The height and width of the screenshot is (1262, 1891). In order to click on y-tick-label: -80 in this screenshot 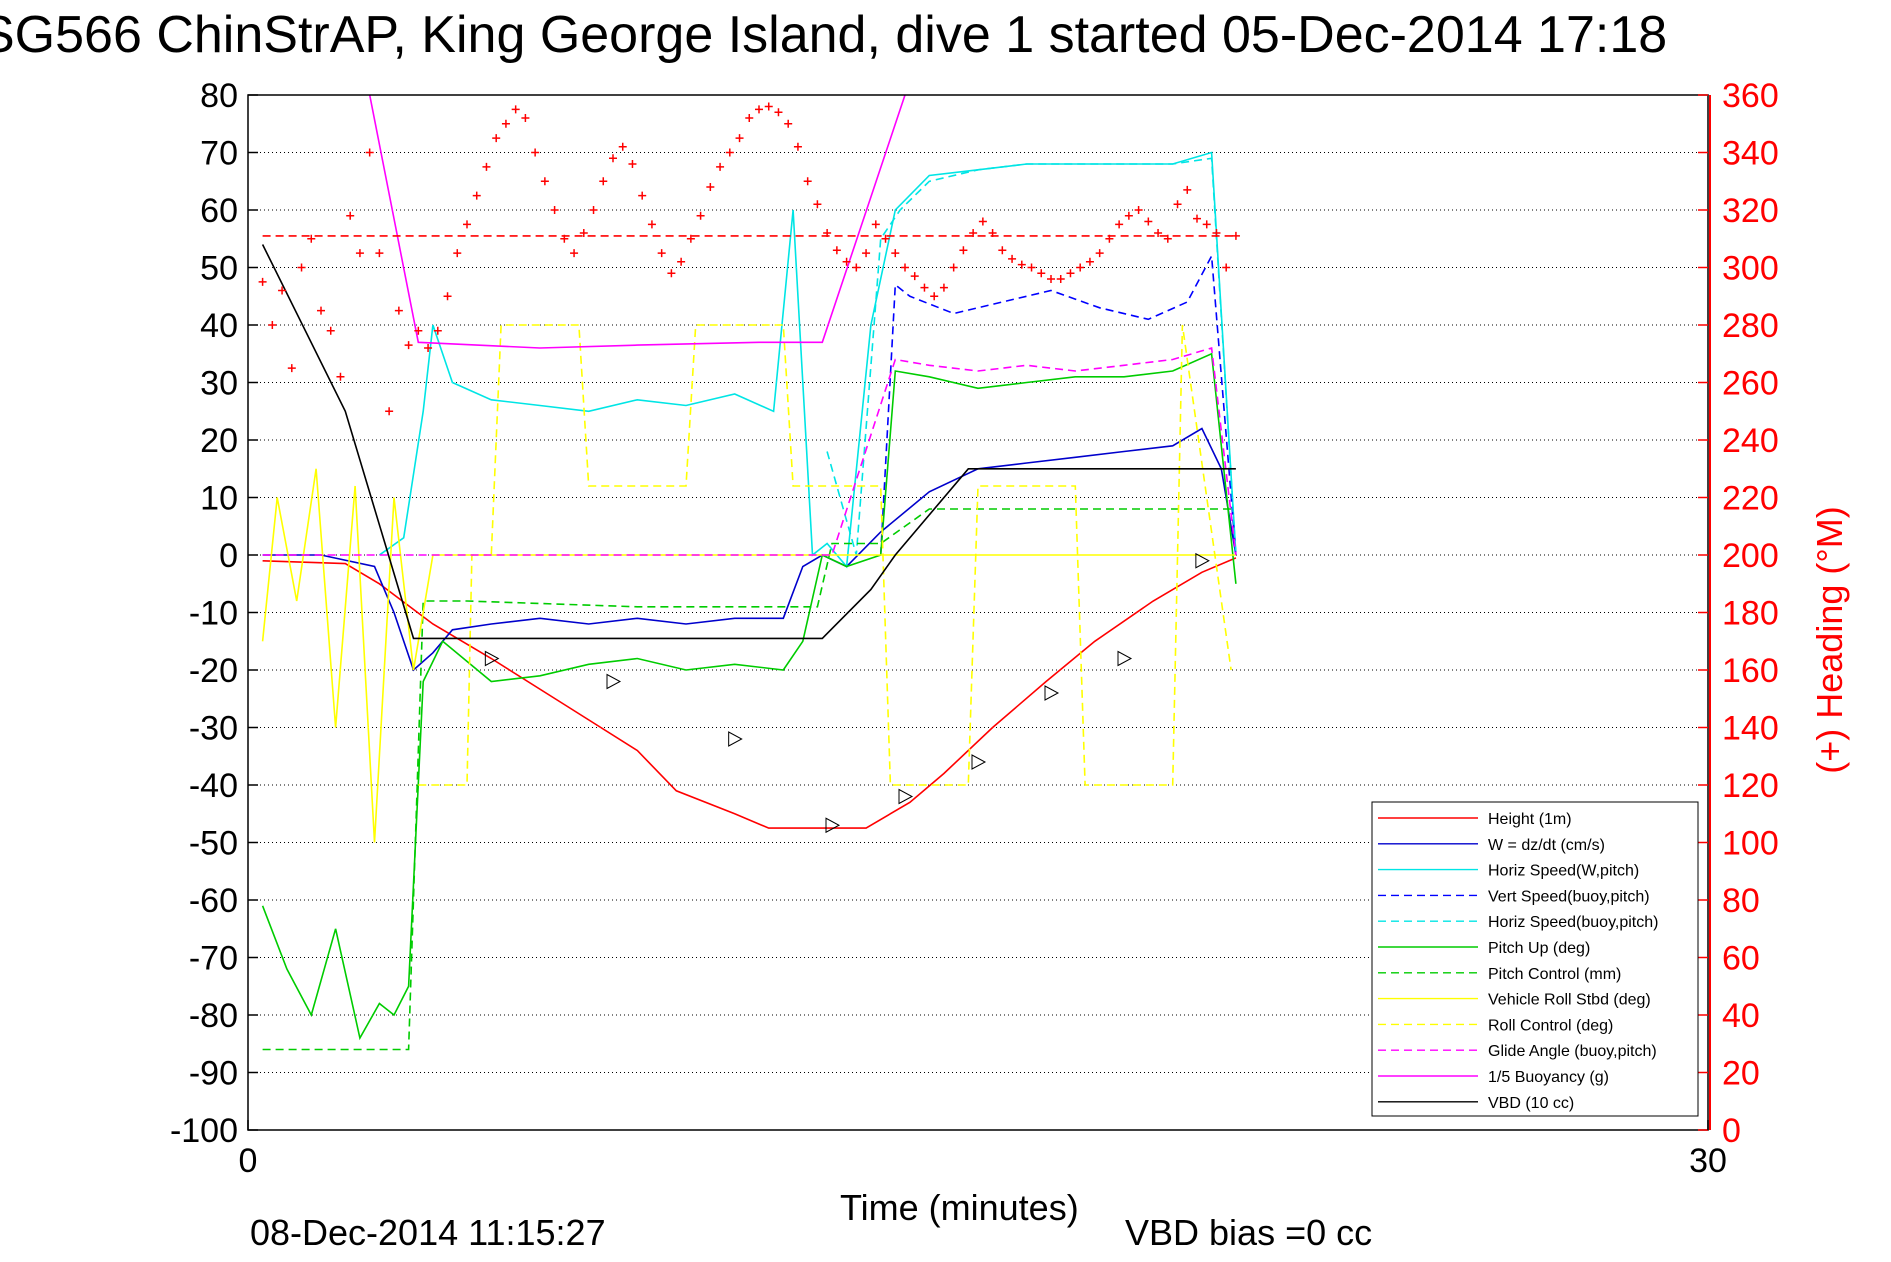, I will do `click(213, 1016)`.